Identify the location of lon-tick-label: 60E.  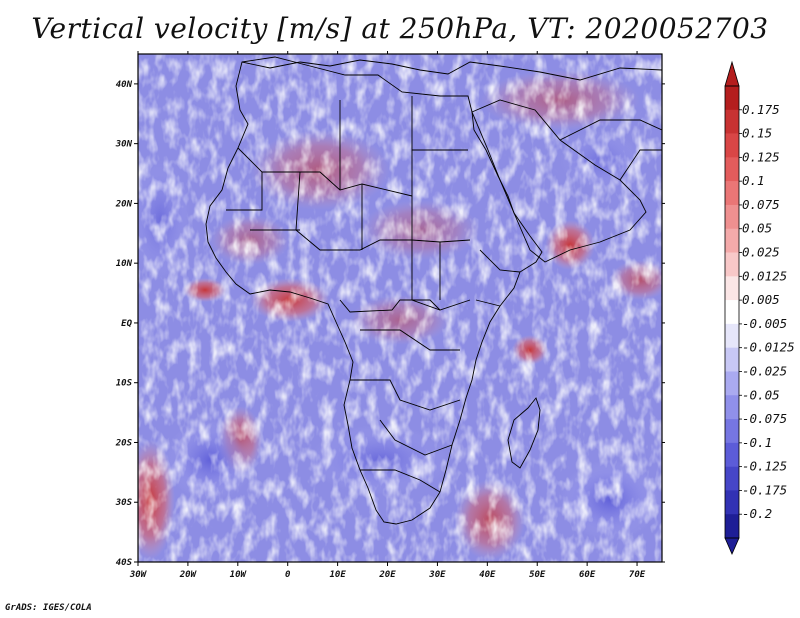
(587, 575).